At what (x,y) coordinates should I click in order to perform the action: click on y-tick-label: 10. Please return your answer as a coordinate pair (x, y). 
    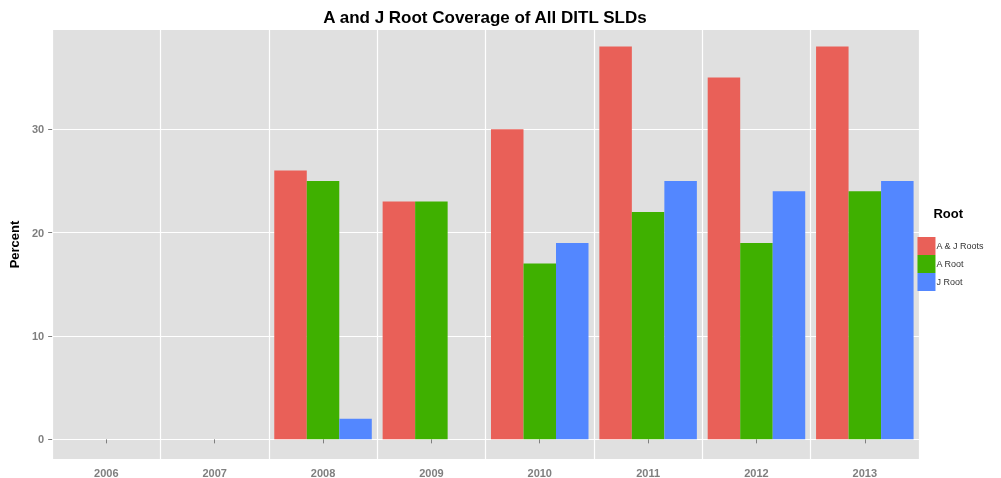
    Looking at the image, I should click on (38, 335).